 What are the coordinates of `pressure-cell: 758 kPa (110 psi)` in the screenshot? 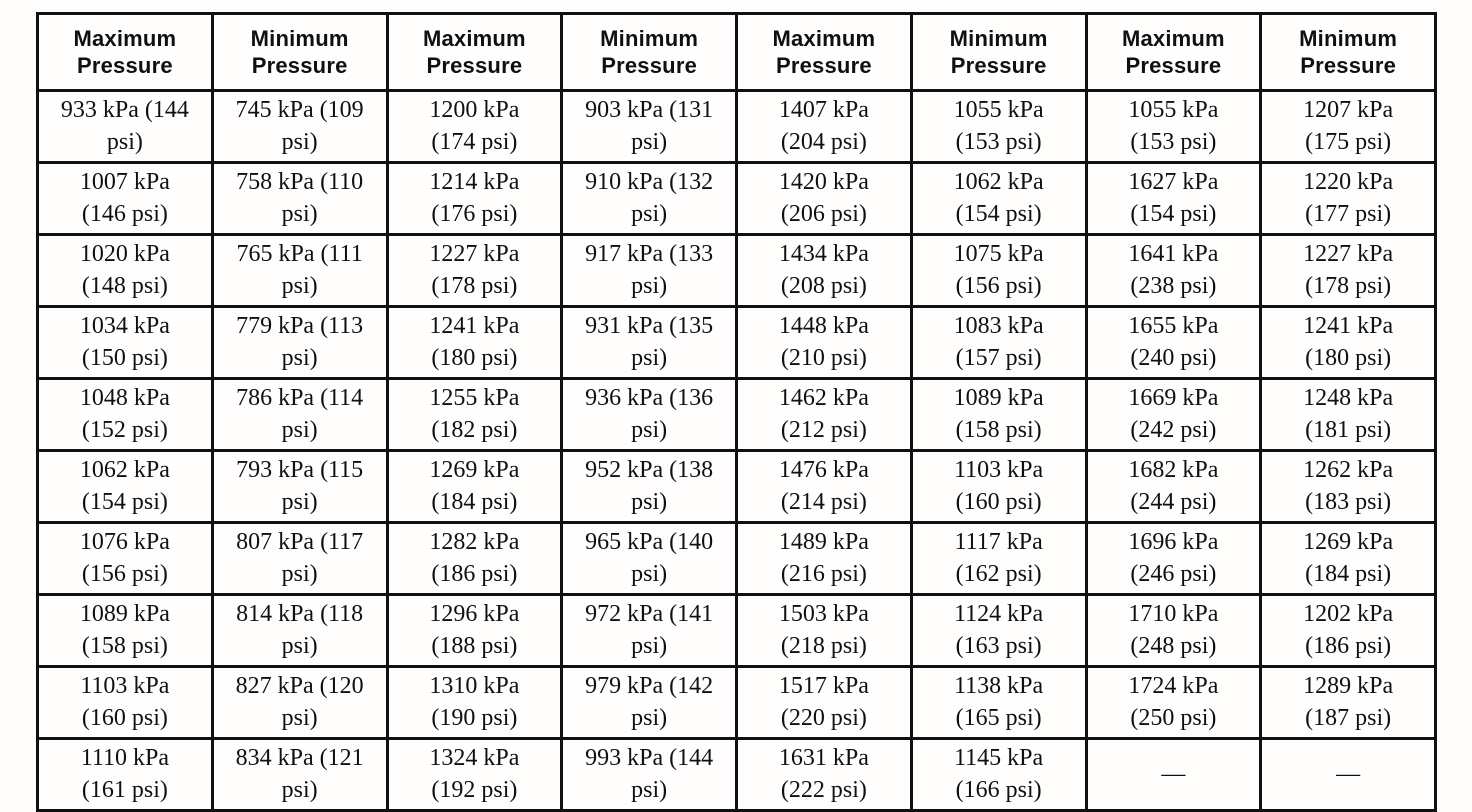 It's located at (299, 198).